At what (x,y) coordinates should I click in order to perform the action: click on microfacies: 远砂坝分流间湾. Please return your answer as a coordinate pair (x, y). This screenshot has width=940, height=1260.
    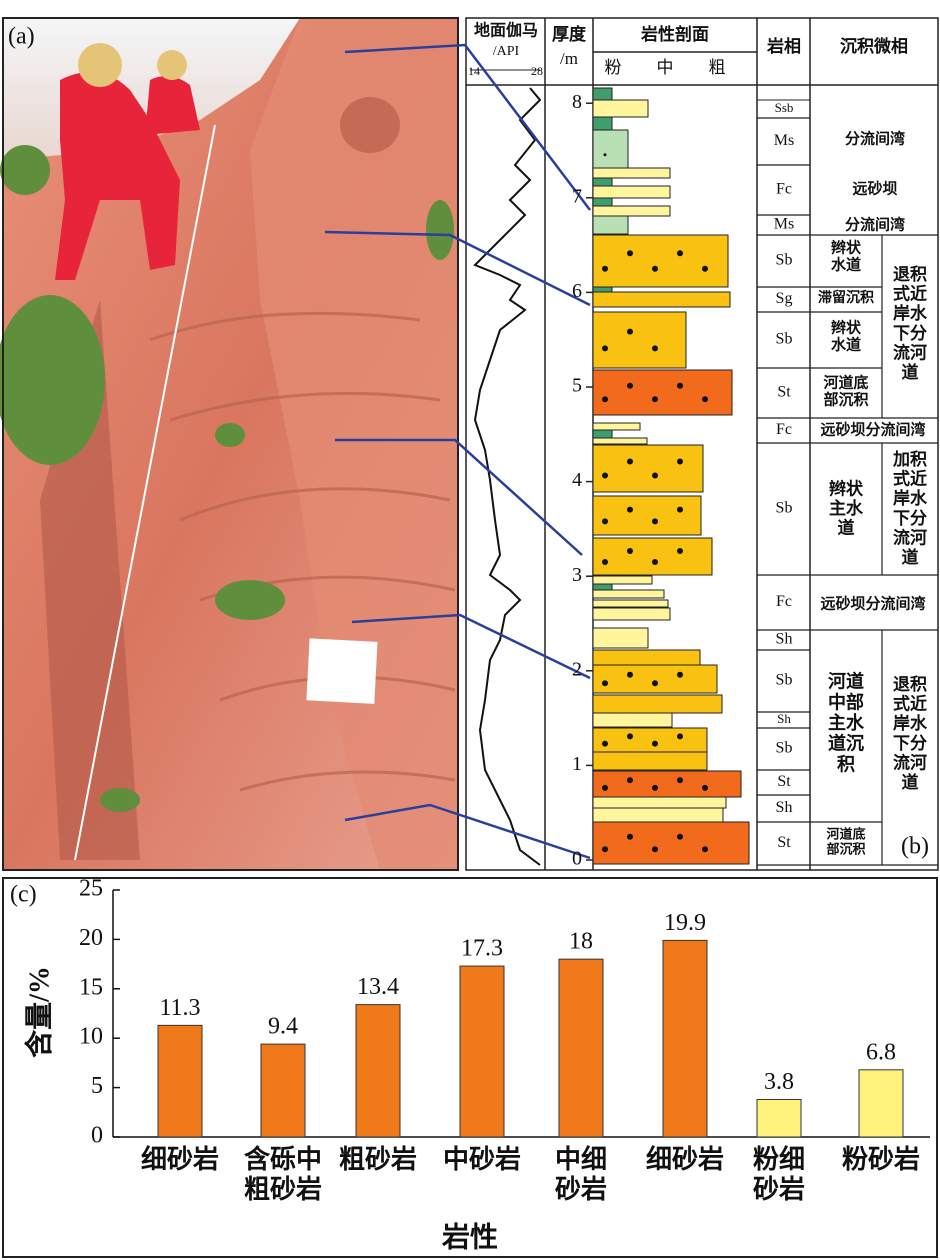
    Looking at the image, I should click on (872, 603).